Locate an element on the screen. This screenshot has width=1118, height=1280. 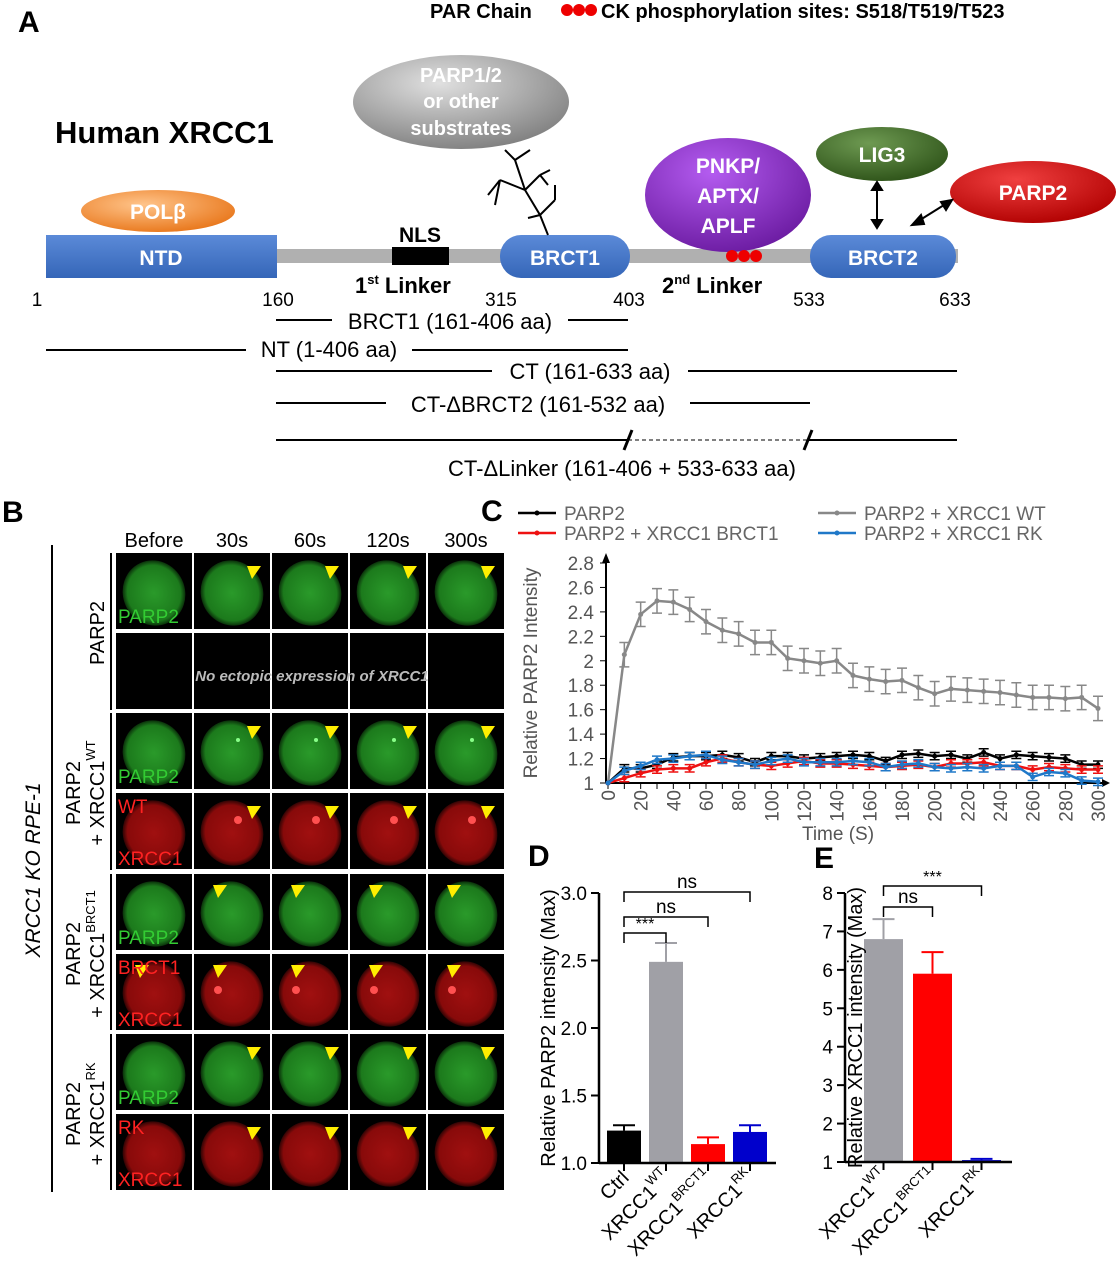
x-tick-label: 80 is located at coordinates (740, 800).